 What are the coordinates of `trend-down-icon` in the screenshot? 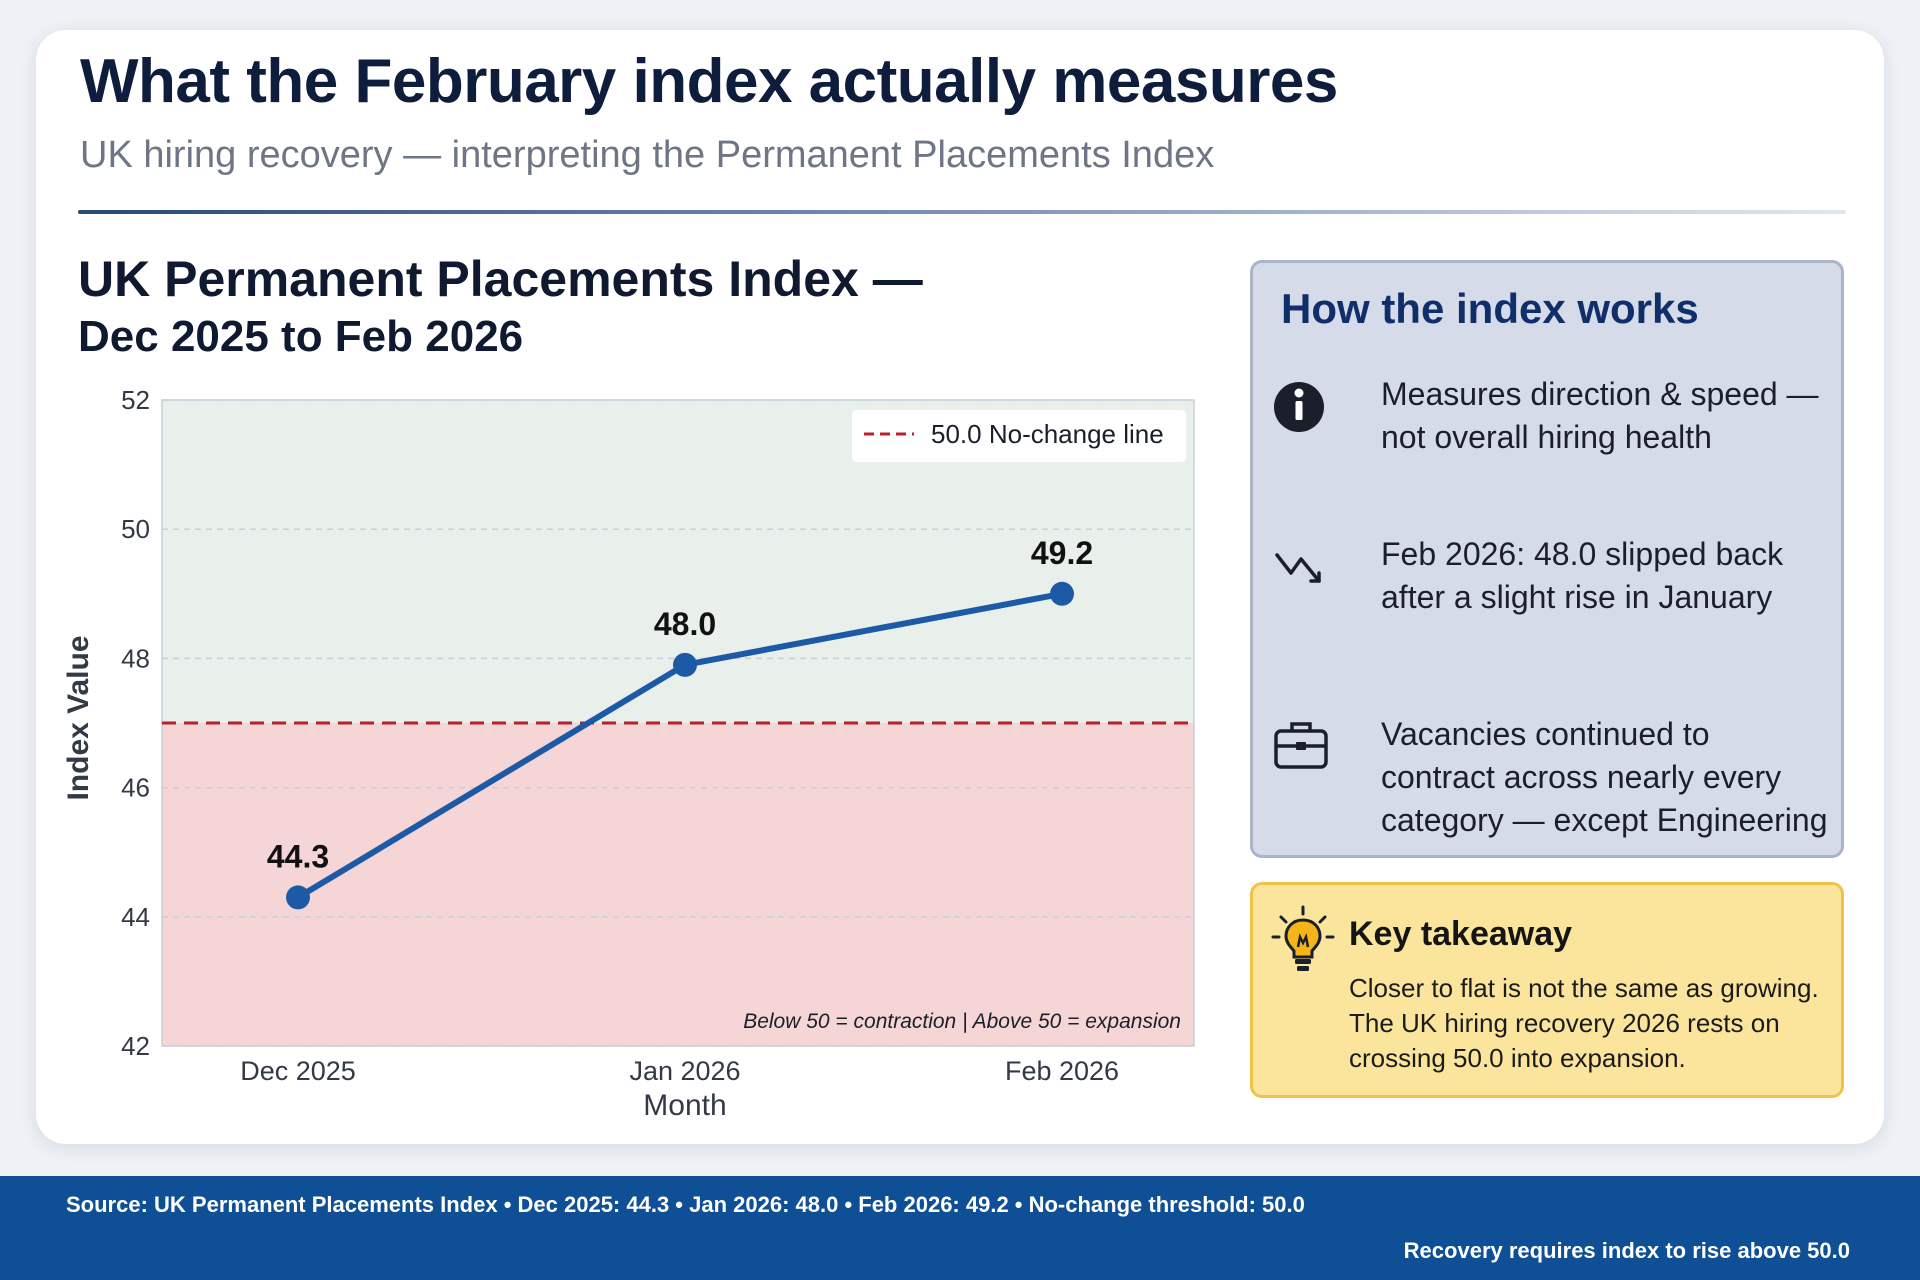 It's located at (1298, 568).